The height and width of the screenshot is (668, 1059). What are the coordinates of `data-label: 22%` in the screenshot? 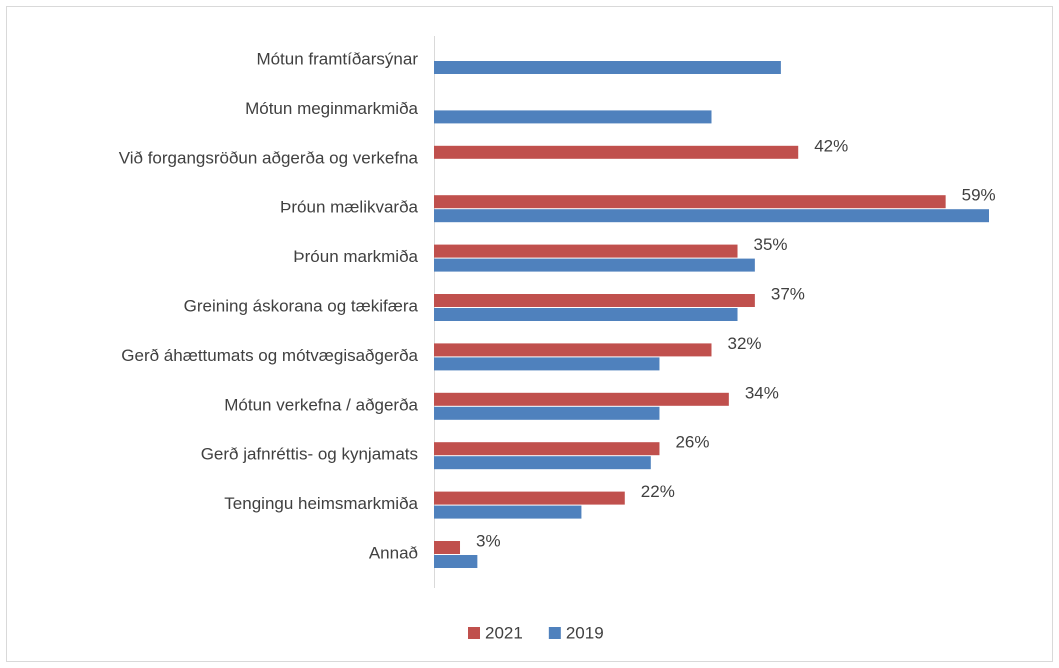 It's located at (658, 491).